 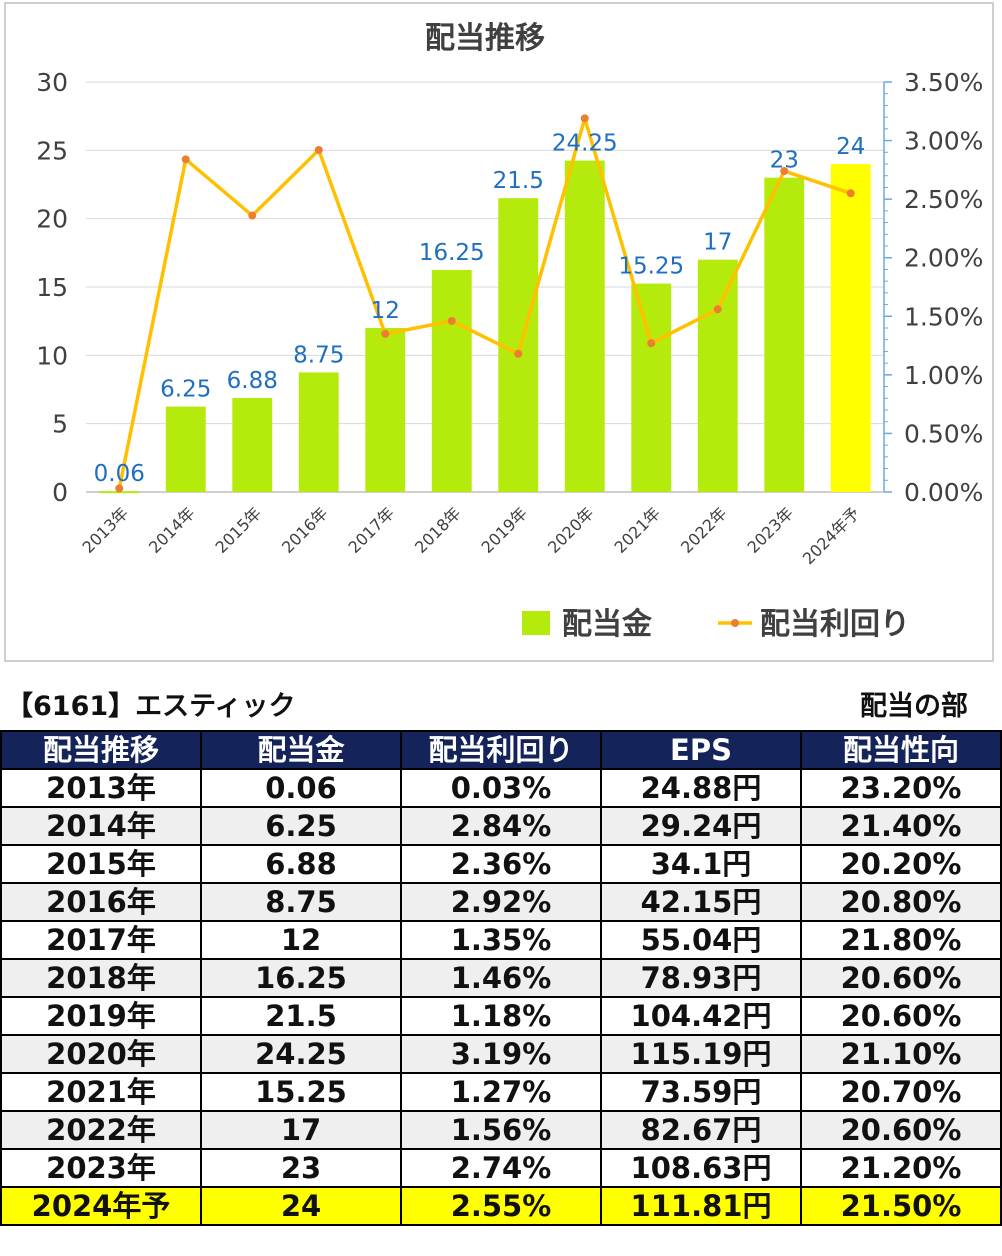 What do you see at coordinates (701, 1054) in the screenshot?
I see `table-cell: 115.19円` at bounding box center [701, 1054].